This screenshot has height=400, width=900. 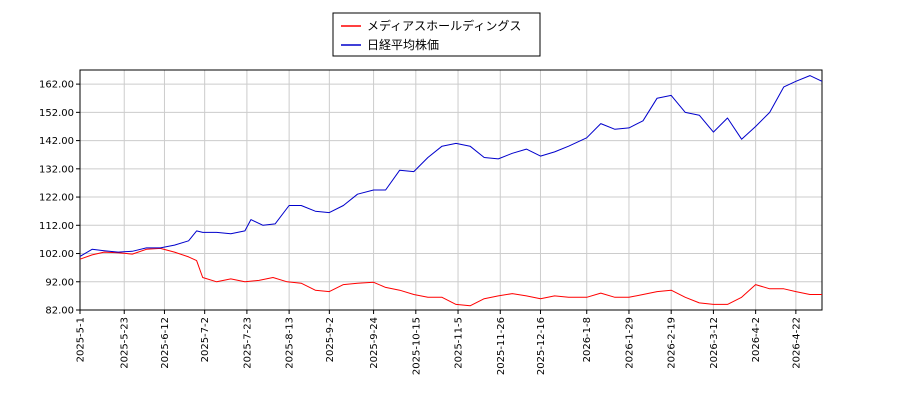 What do you see at coordinates (56, 85) in the screenshot?
I see `y-tick-label: 162.00` at bounding box center [56, 85].